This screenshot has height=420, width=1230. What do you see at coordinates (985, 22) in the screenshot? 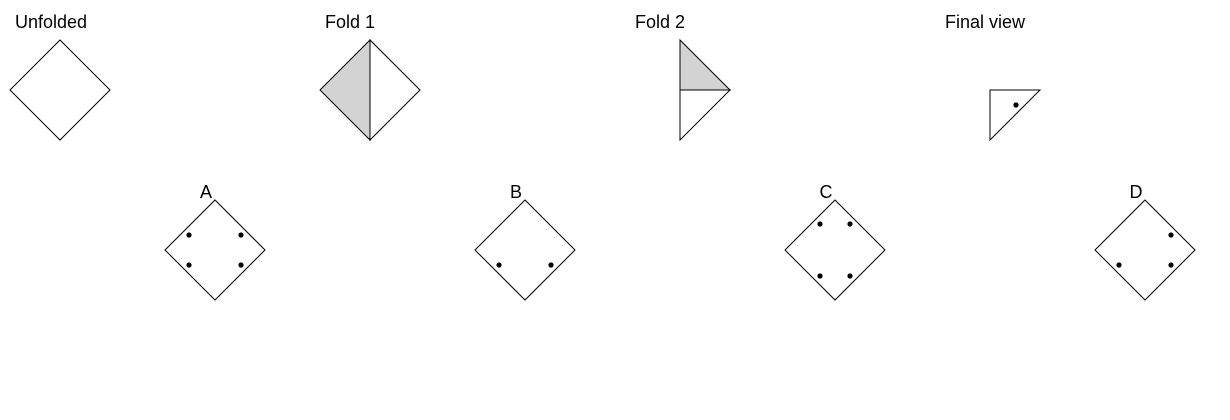
I see `label-final-view: Final view` at bounding box center [985, 22].